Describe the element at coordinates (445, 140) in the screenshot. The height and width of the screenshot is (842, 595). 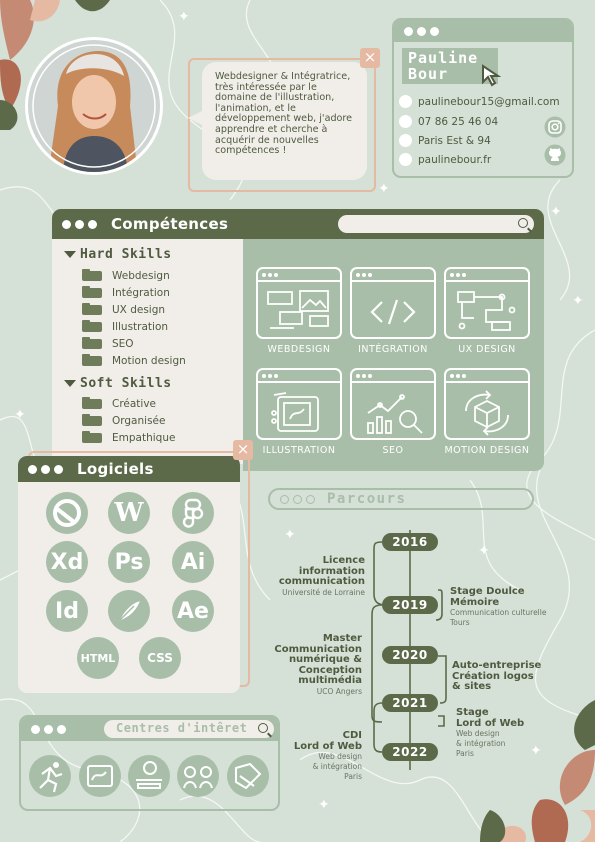
I see `contact-location: Paris Est & 94` at that location.